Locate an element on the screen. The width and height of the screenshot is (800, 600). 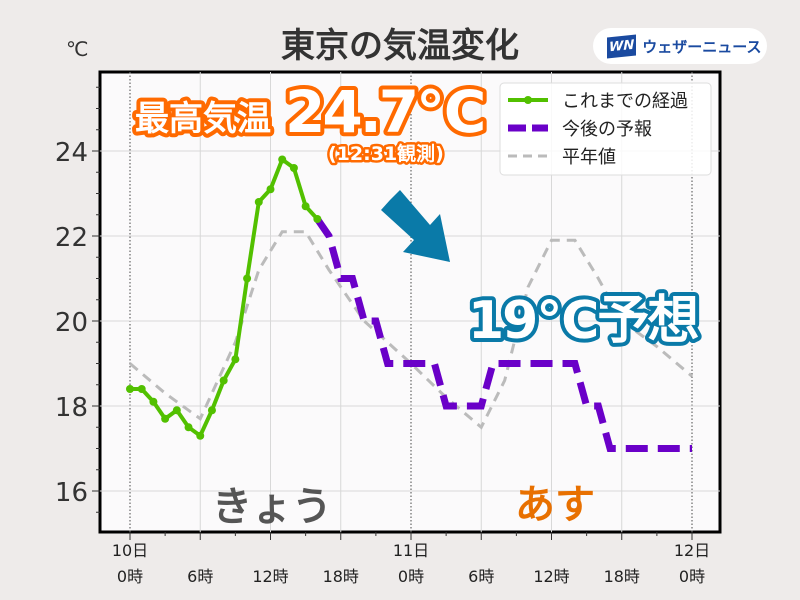
forecast-temp: 19℃予想 is located at coordinates (583, 321).